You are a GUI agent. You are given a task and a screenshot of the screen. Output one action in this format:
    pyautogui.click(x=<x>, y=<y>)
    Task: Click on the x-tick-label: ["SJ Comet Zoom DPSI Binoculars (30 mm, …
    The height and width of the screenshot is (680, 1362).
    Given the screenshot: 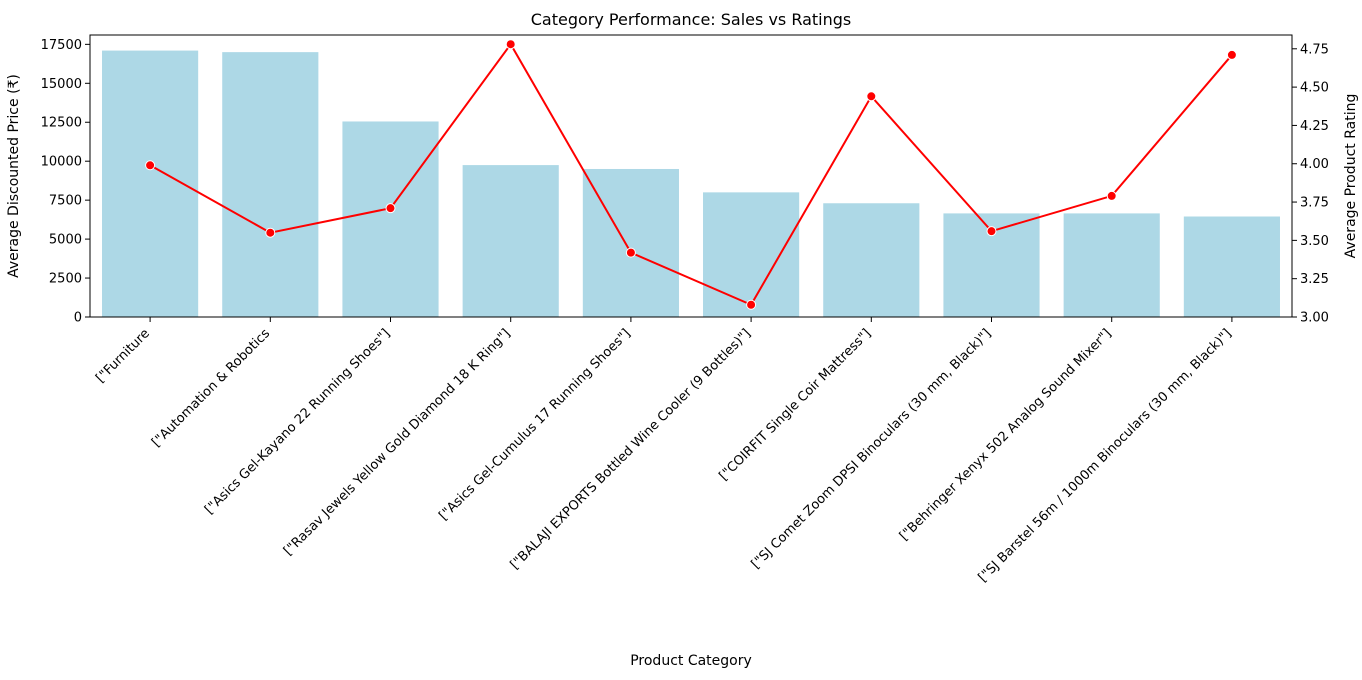 What is the action you would take?
    pyautogui.click(x=872, y=449)
    